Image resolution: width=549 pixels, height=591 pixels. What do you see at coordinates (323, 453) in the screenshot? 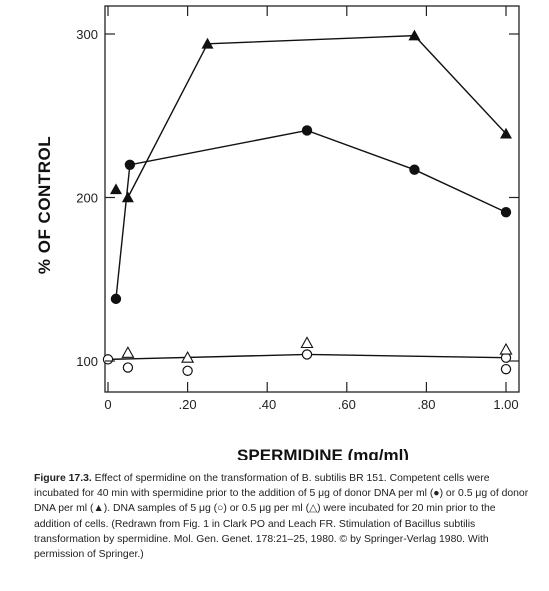
I see `x-axis-label: SPERMIDINE (mg/ml)` at bounding box center [323, 453].